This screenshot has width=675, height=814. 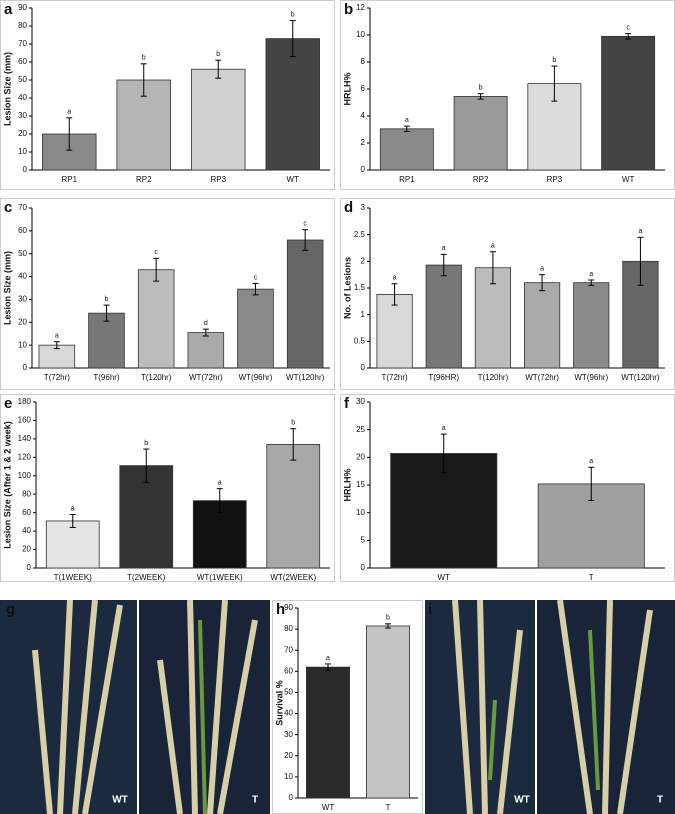 What do you see at coordinates (25, 456) in the screenshot?
I see `y-tick-label: 120` at bounding box center [25, 456].